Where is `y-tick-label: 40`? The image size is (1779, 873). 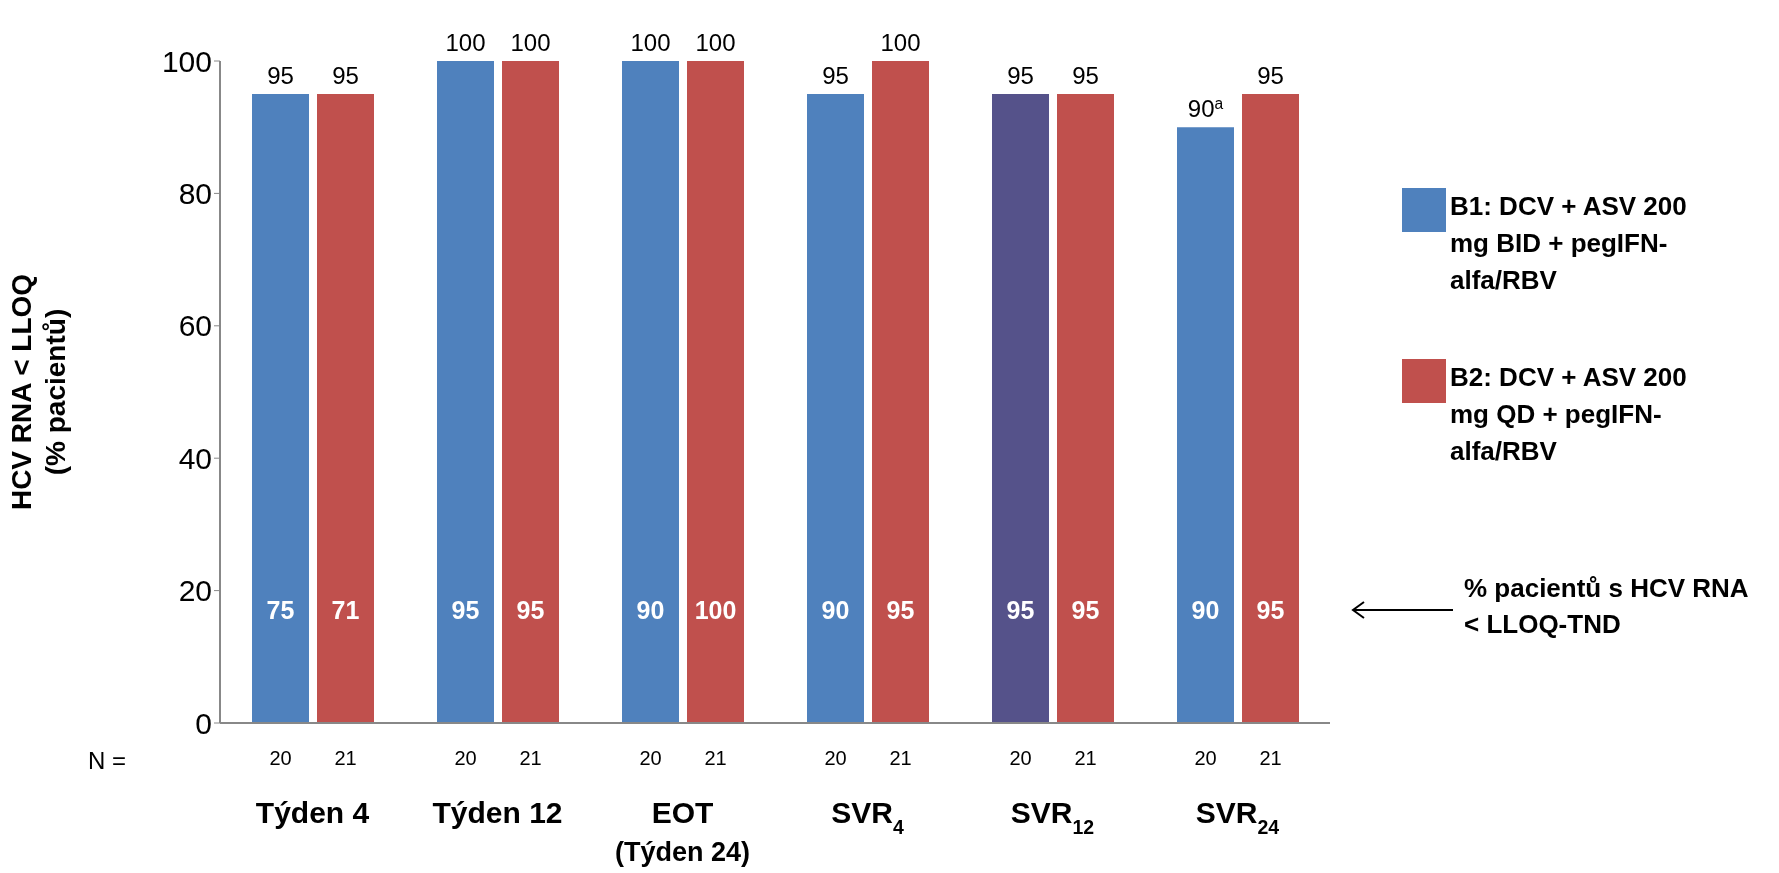 y-tick-label: 40 is located at coordinates (195, 458).